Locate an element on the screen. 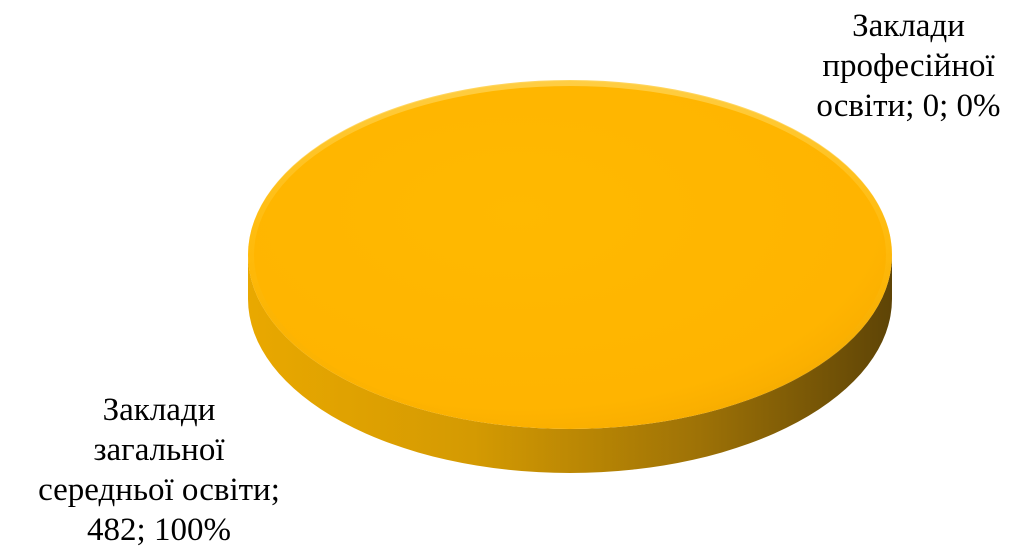 The height and width of the screenshot is (553, 1017). data-label-line: освіти; 0; 0% is located at coordinates (908, 106).